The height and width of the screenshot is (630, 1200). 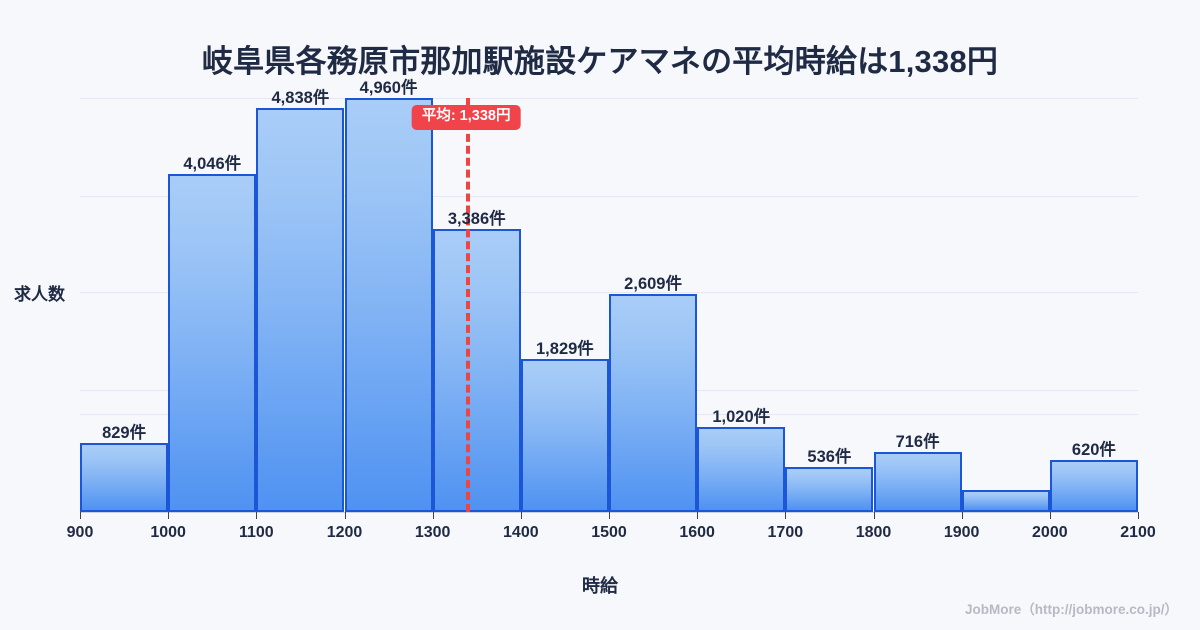 I want to click on x-tick-label: 1300, so click(x=432, y=532).